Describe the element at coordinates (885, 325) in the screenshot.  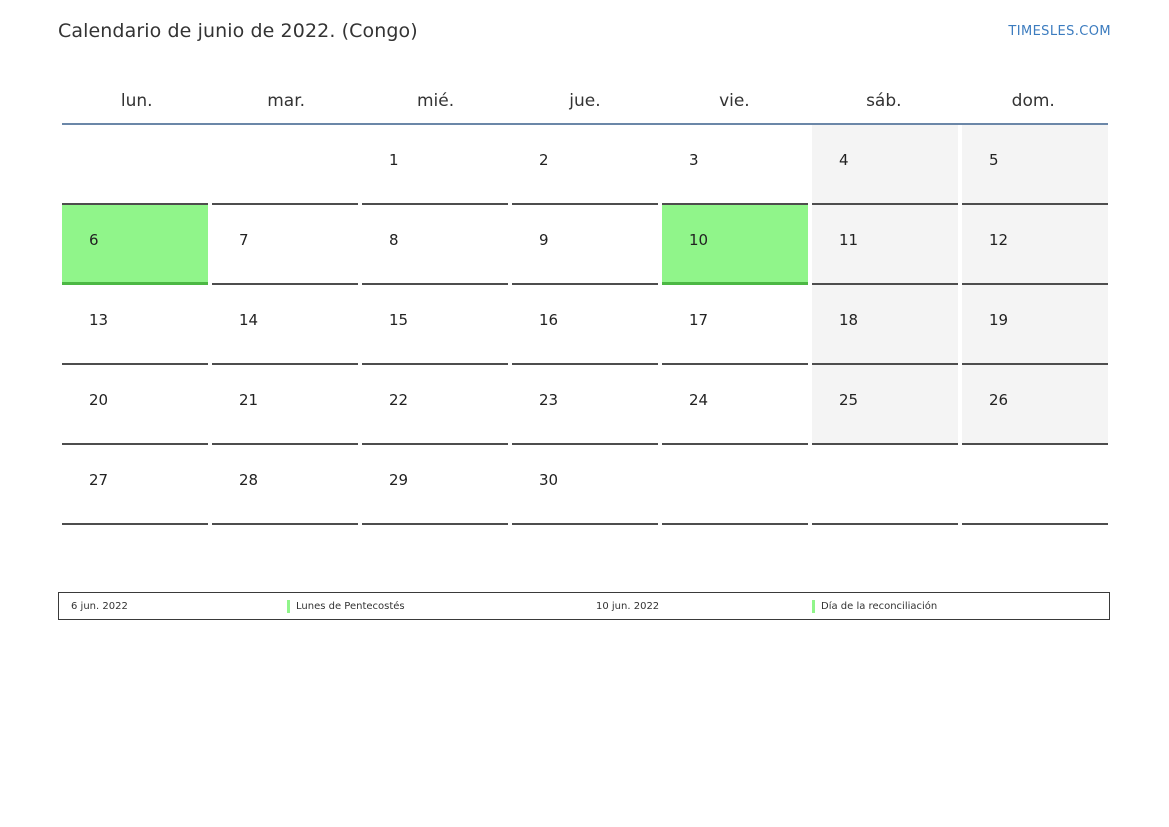
I see `day-cell: 18` at that location.